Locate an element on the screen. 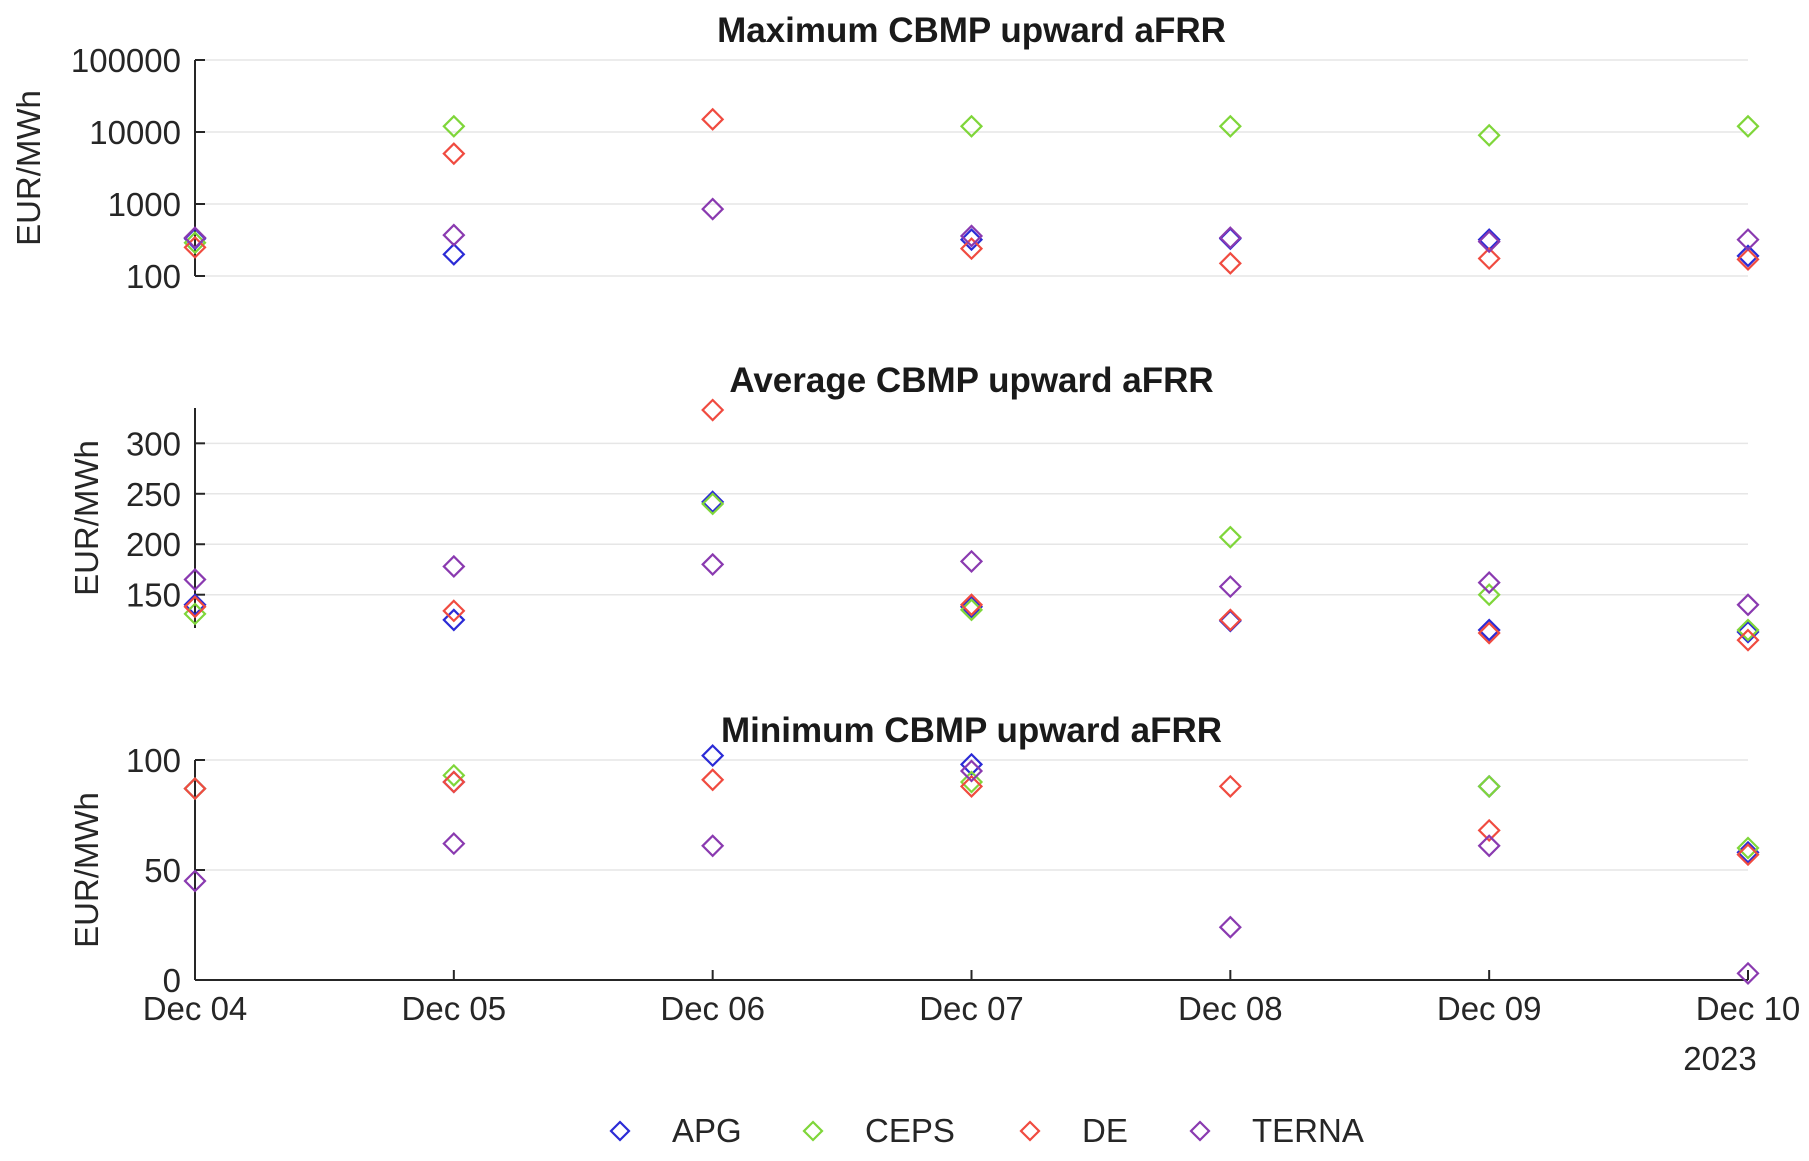  x-tick-label: Dec 04 is located at coordinates (195, 1008).